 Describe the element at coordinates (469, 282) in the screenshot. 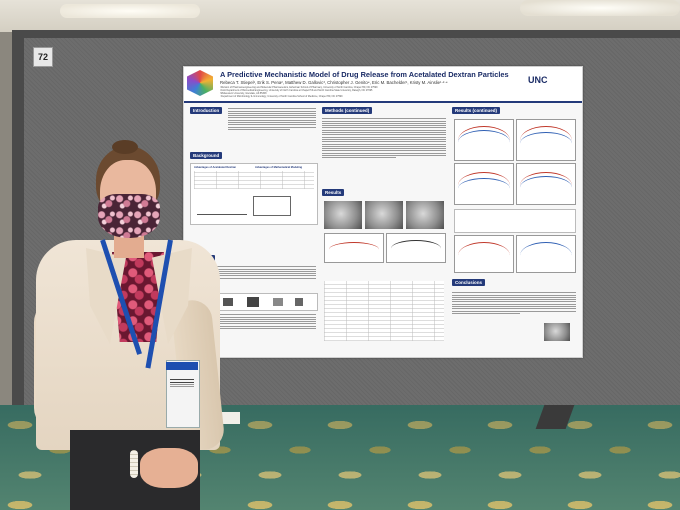

I see `section-heading-conclusions: Conclusions` at that location.